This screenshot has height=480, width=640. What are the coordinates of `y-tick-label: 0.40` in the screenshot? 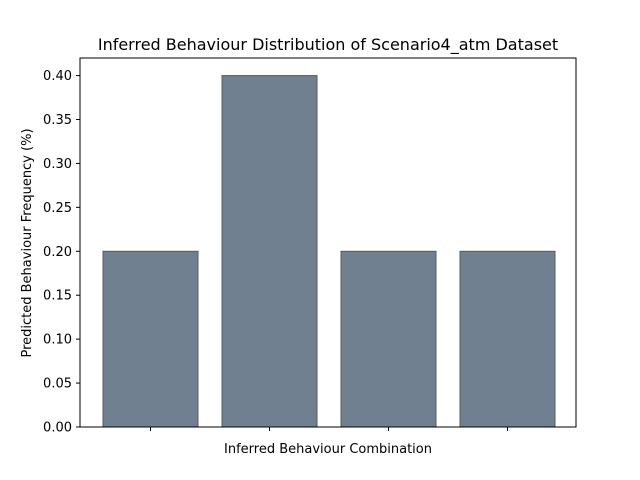 It's located at (57, 76).